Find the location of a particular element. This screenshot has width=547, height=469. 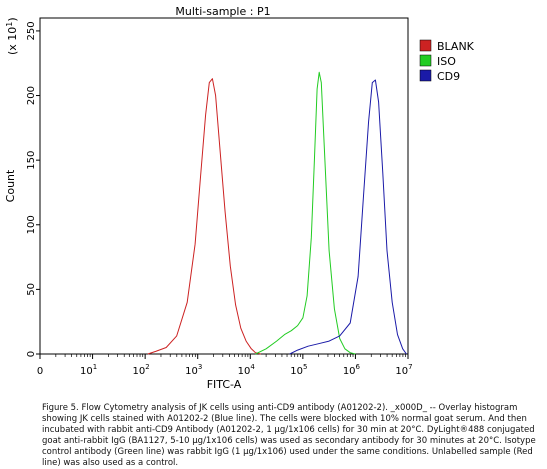

y-multiplier-label: (x 101) is located at coordinates (12, 36).